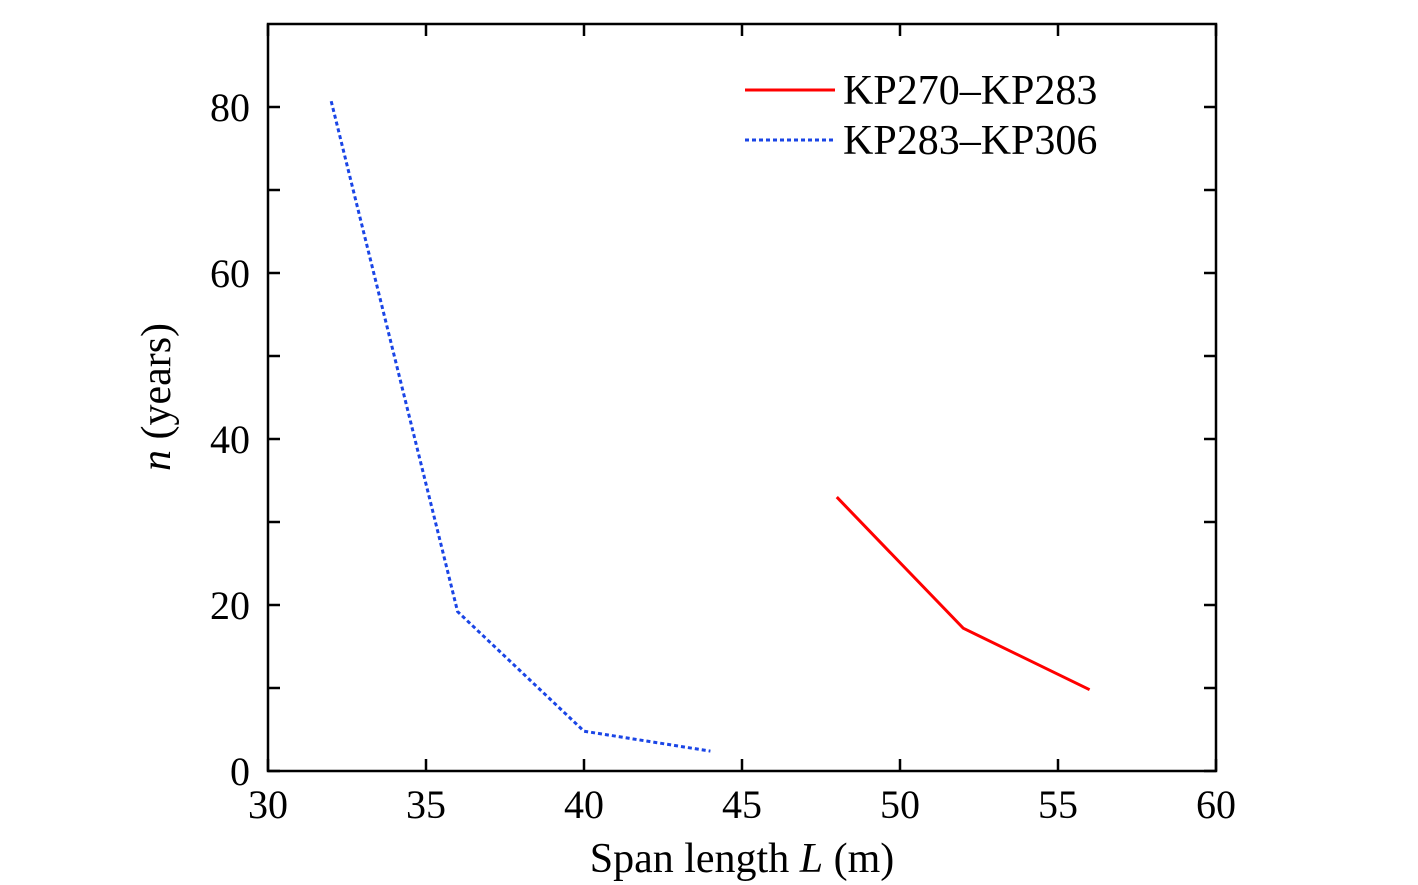 This screenshot has height=885, width=1418. What do you see at coordinates (230, 107) in the screenshot?
I see `y-tick-label: 80` at bounding box center [230, 107].